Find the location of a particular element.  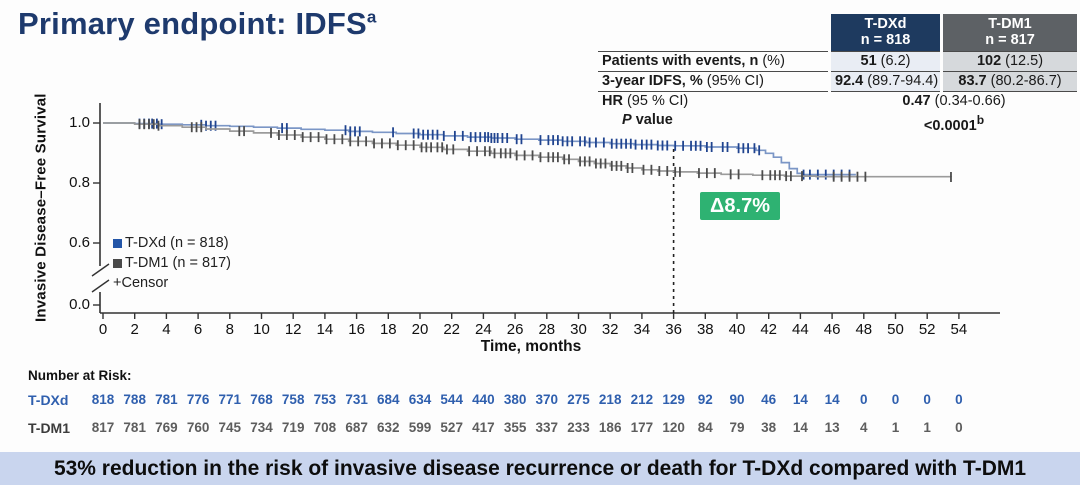

row-events-tdxd-value: 51 (6.2) is located at coordinates (885, 62).